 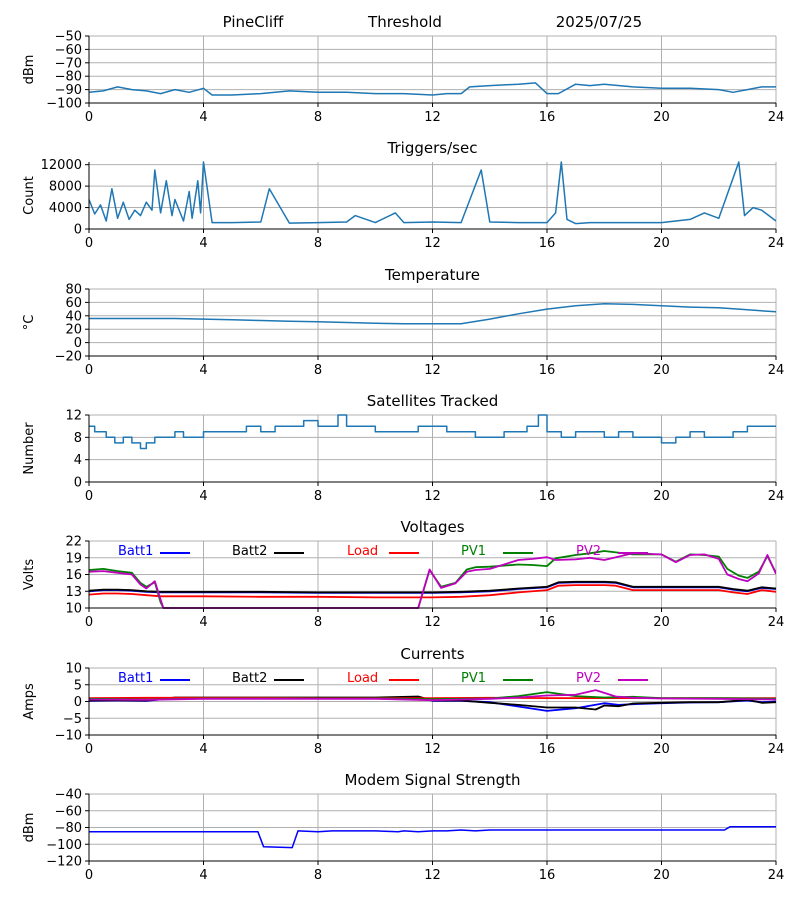 I want to click on y-tick-label: −5, so click(x=72, y=719).